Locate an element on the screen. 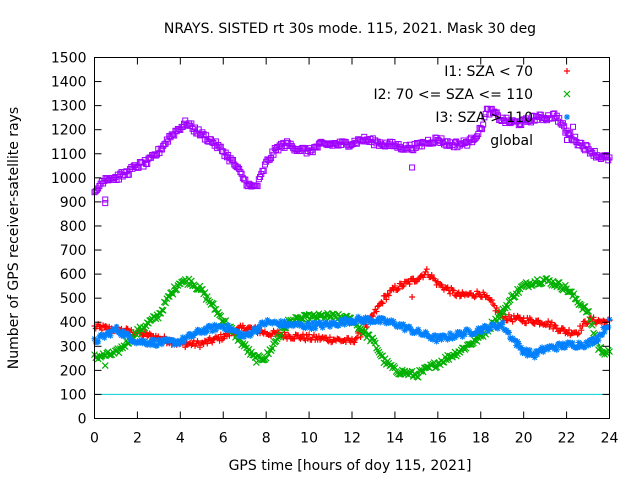 The height and width of the screenshot is (480, 640). legend-label: I2: 70 <= SZA <= 110 is located at coordinates (453, 95).